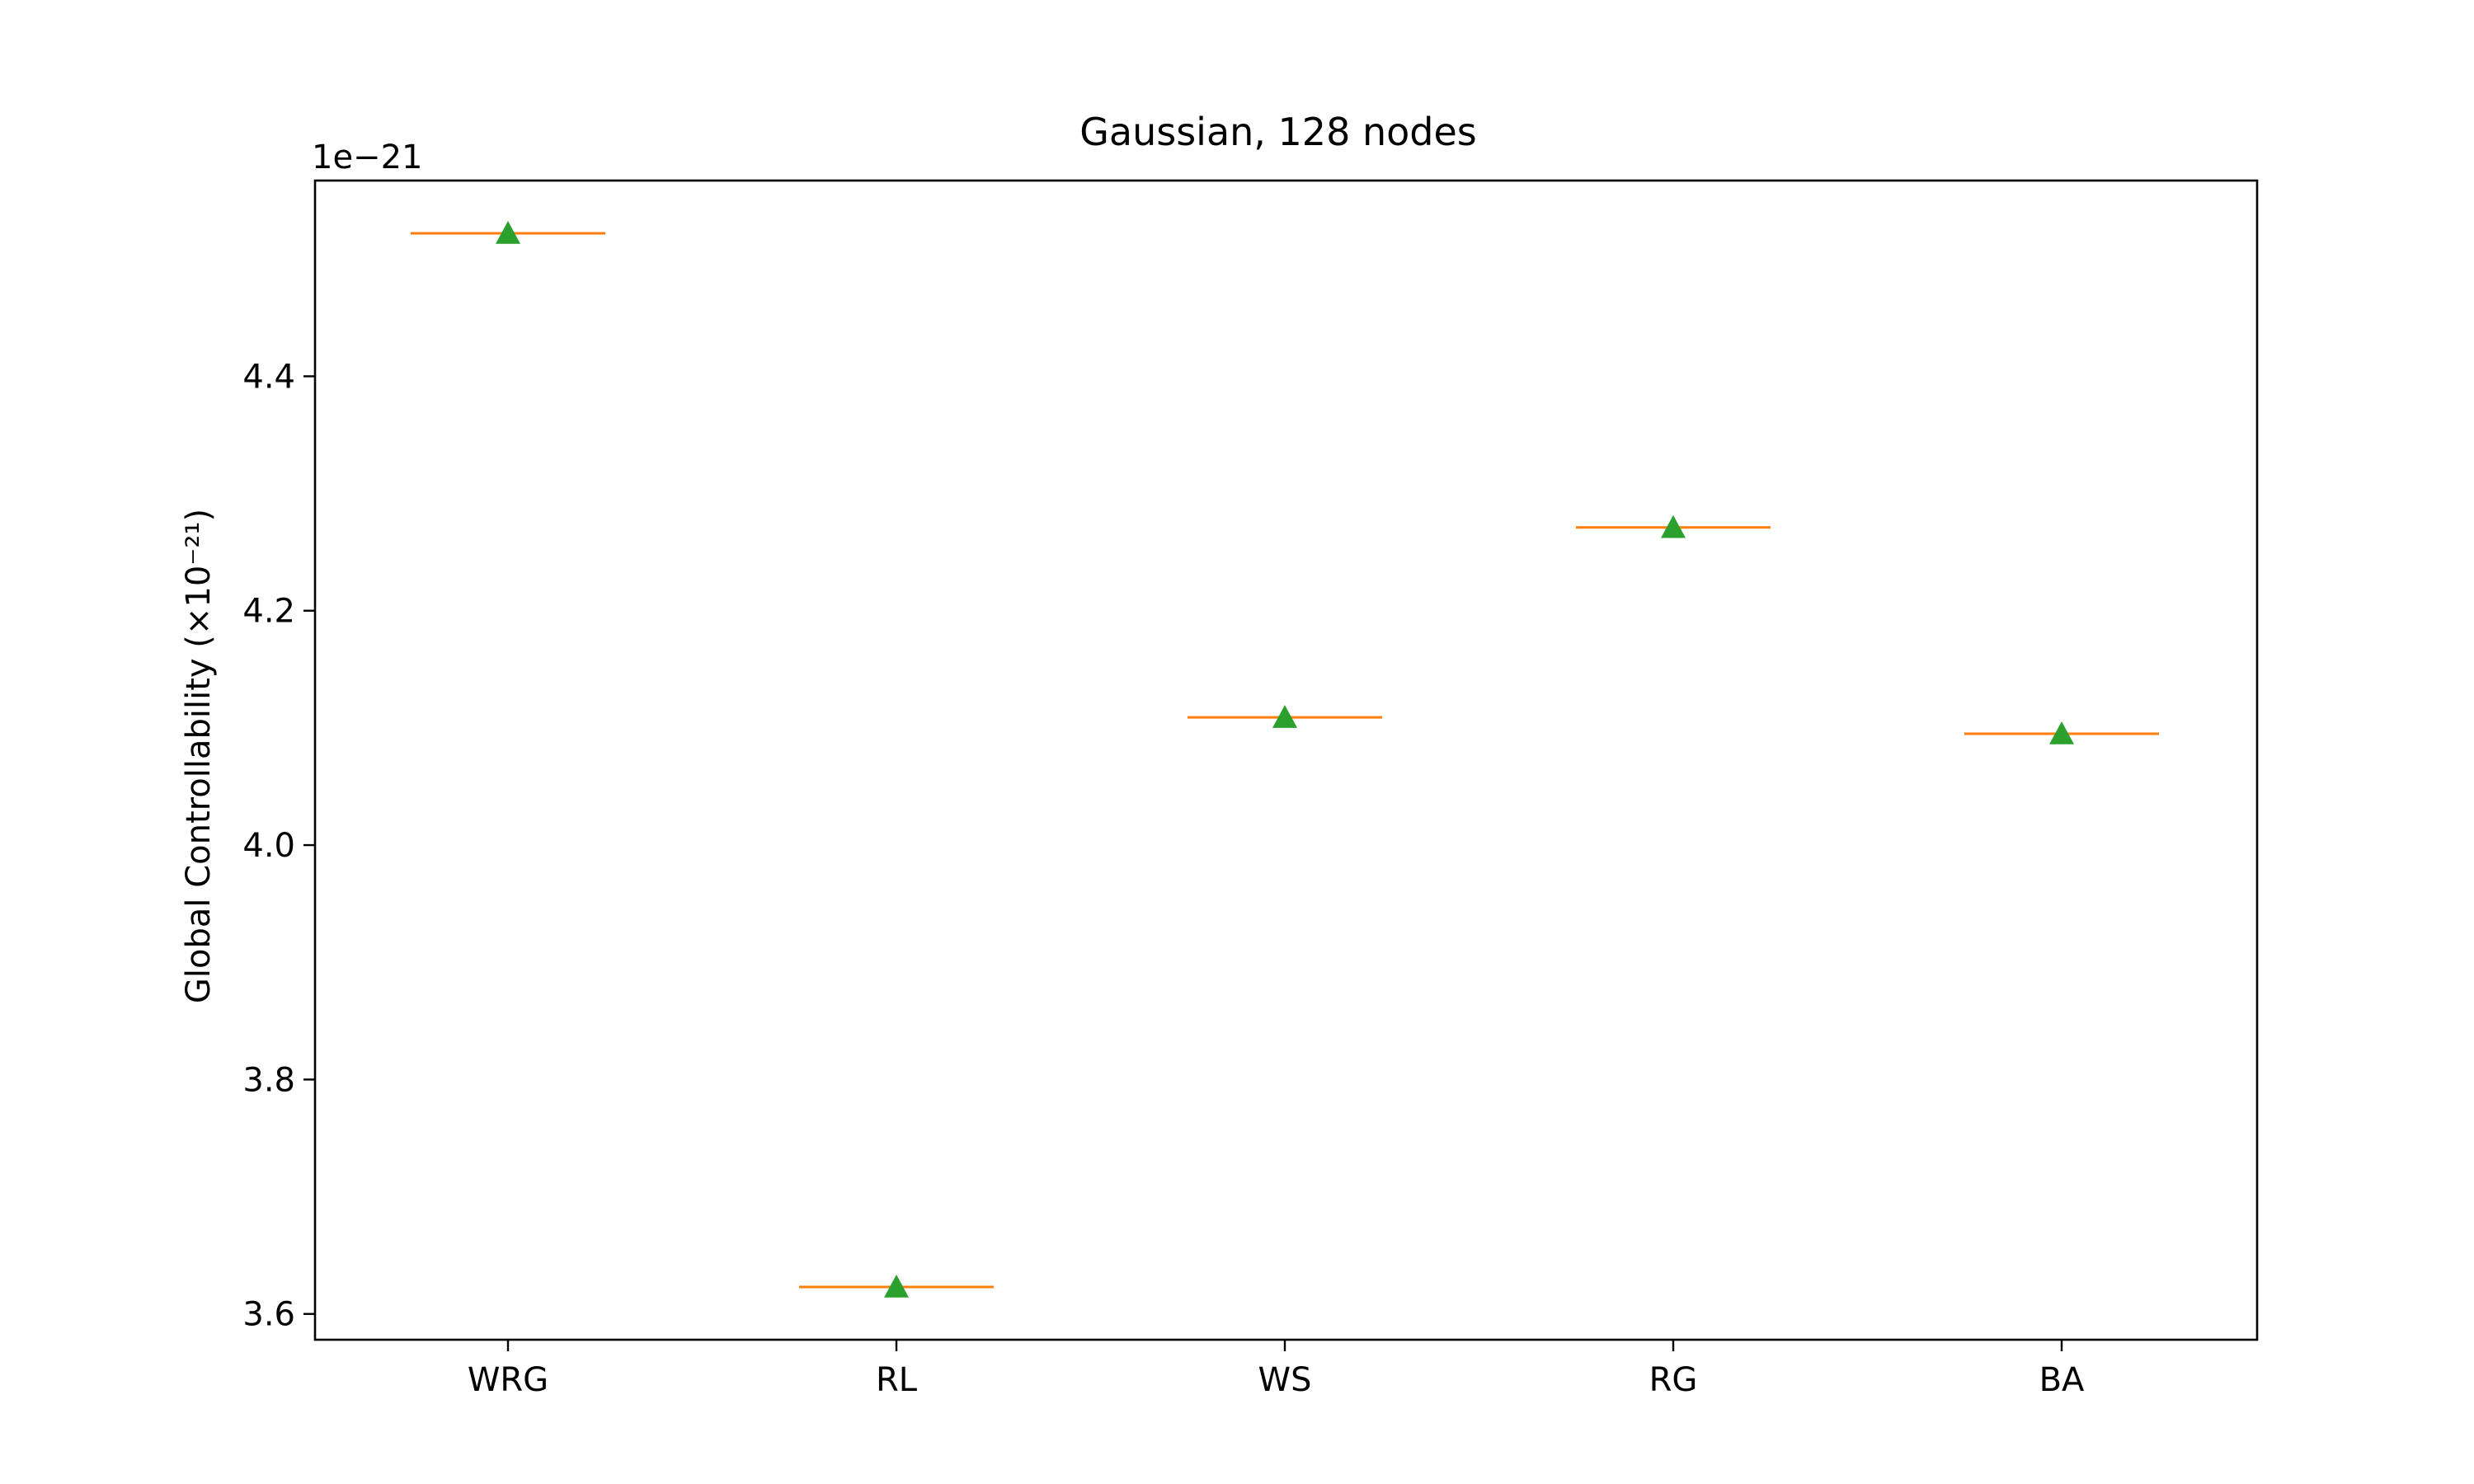  I want to click on y-axis-offset-text: 1e−21, so click(367, 157).